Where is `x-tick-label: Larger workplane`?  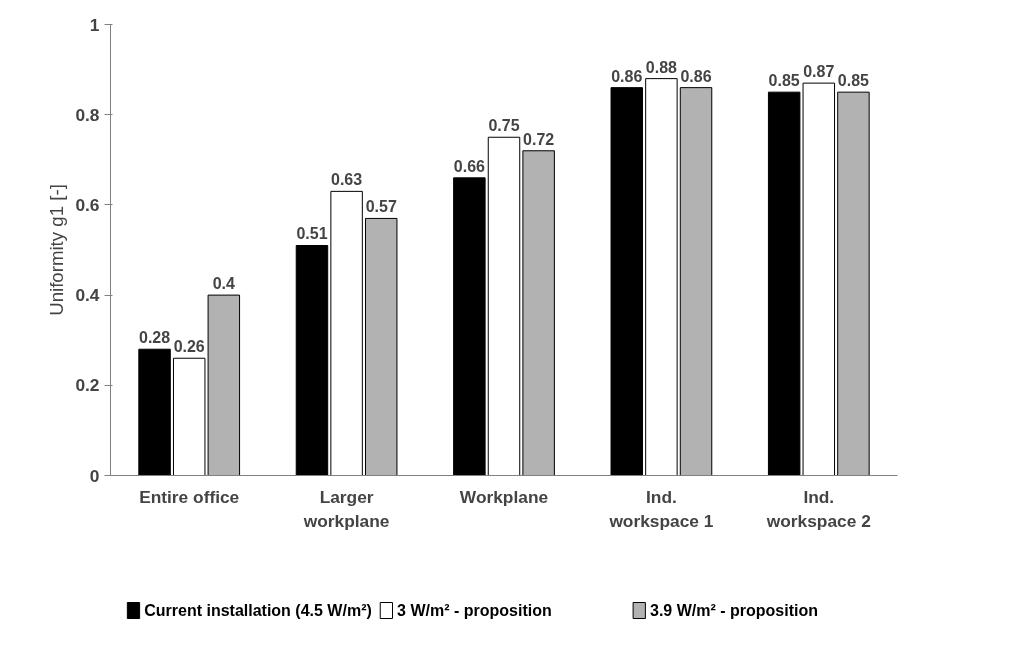 x-tick-label: Larger workplane is located at coordinates (346, 508).